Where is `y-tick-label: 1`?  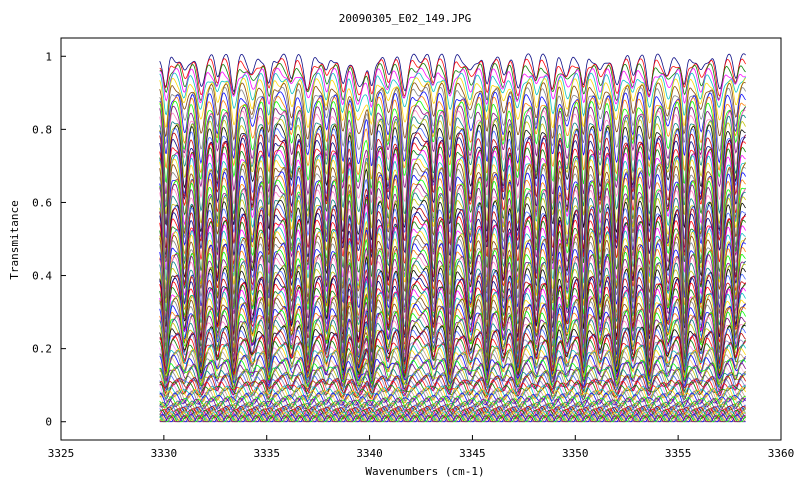
y-tick-label: 1 is located at coordinates (48, 56).